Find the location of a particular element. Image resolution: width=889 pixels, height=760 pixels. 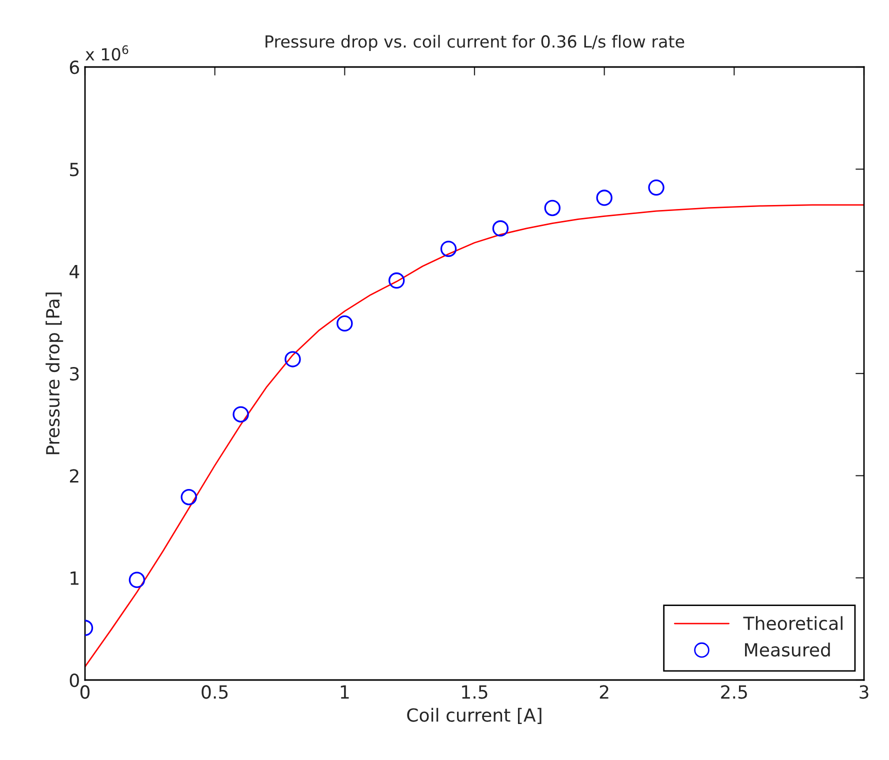

x-tick-label: 3 is located at coordinates (864, 692).